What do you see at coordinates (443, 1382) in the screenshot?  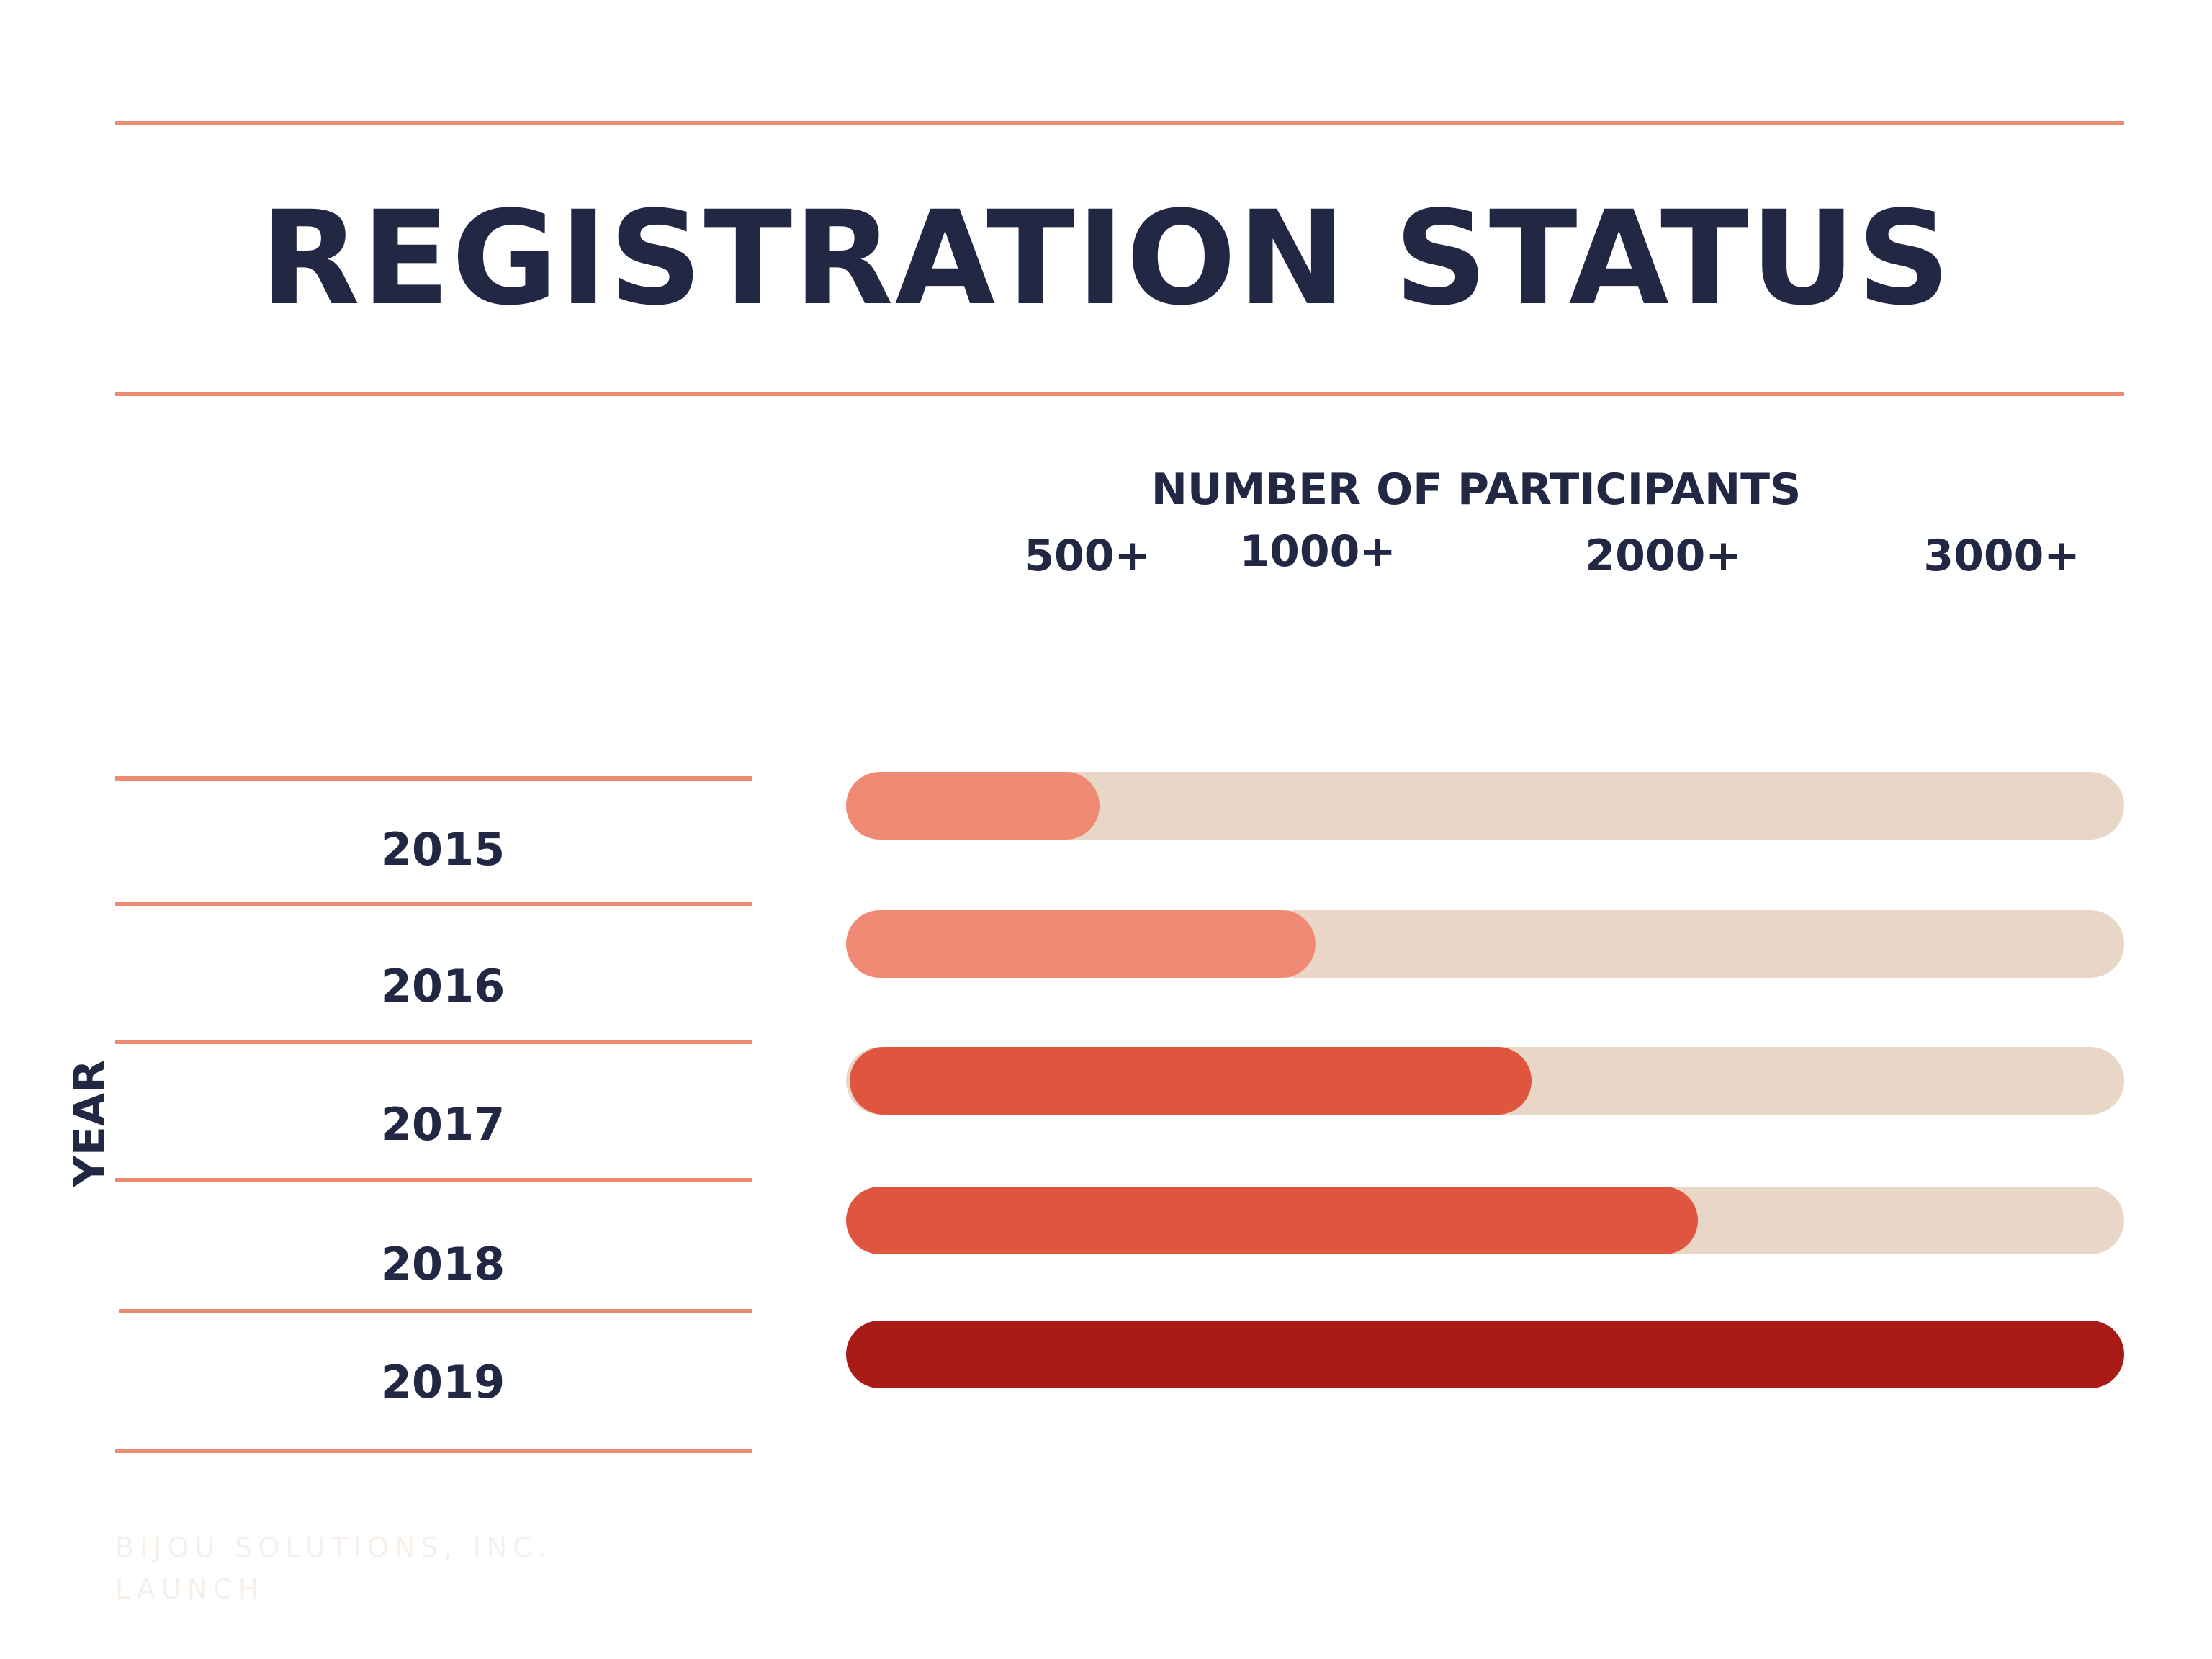 I see `category-label: 2019` at bounding box center [443, 1382].